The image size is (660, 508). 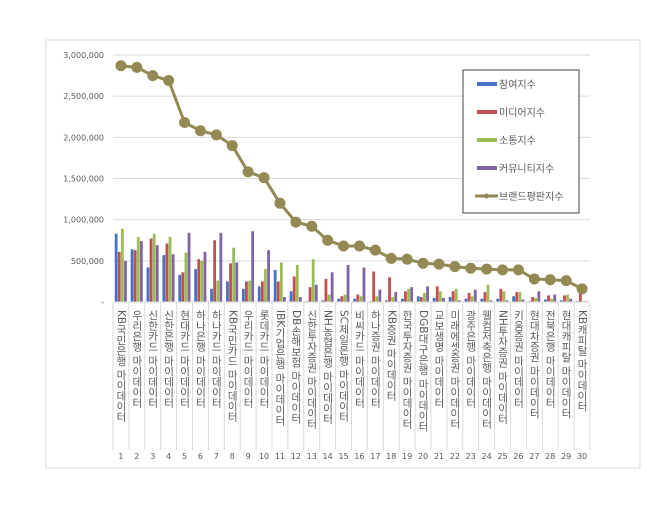 I want to click on legend-label: 미디어지수, so click(x=522, y=113).